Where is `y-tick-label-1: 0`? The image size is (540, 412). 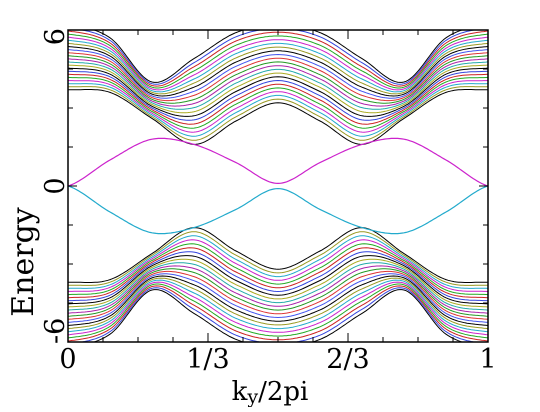
y-tick-label-1: 0 is located at coordinates (55, 185).